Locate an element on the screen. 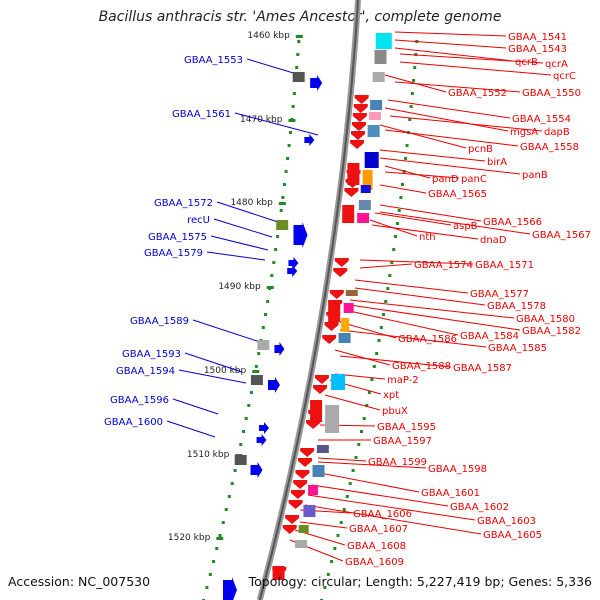 This screenshot has height=600, width=600. reverse-gene-label: GBAA_1607 is located at coordinates (378, 529).